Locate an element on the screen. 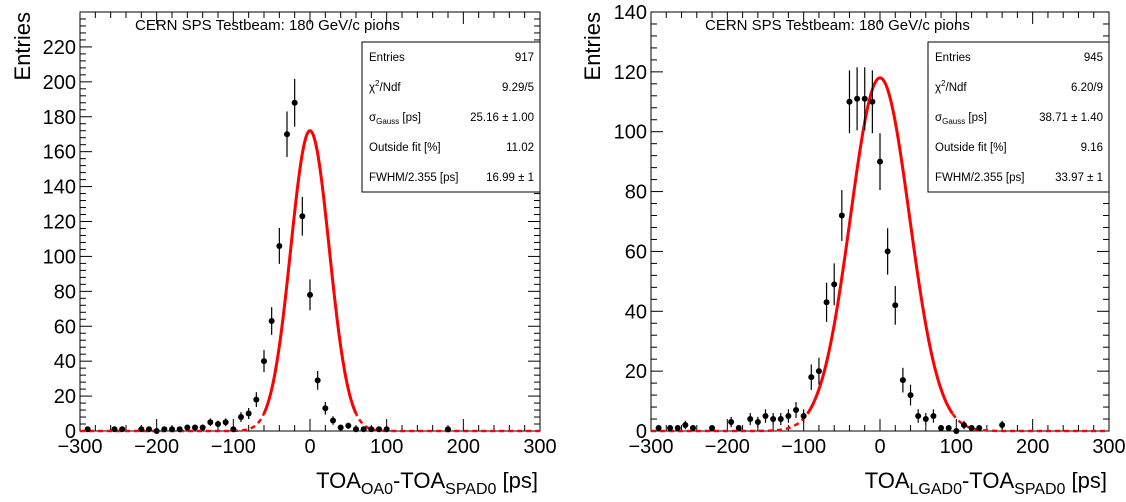 This screenshot has width=1126, height=502. stats-row-value: 917 is located at coordinates (524, 58).